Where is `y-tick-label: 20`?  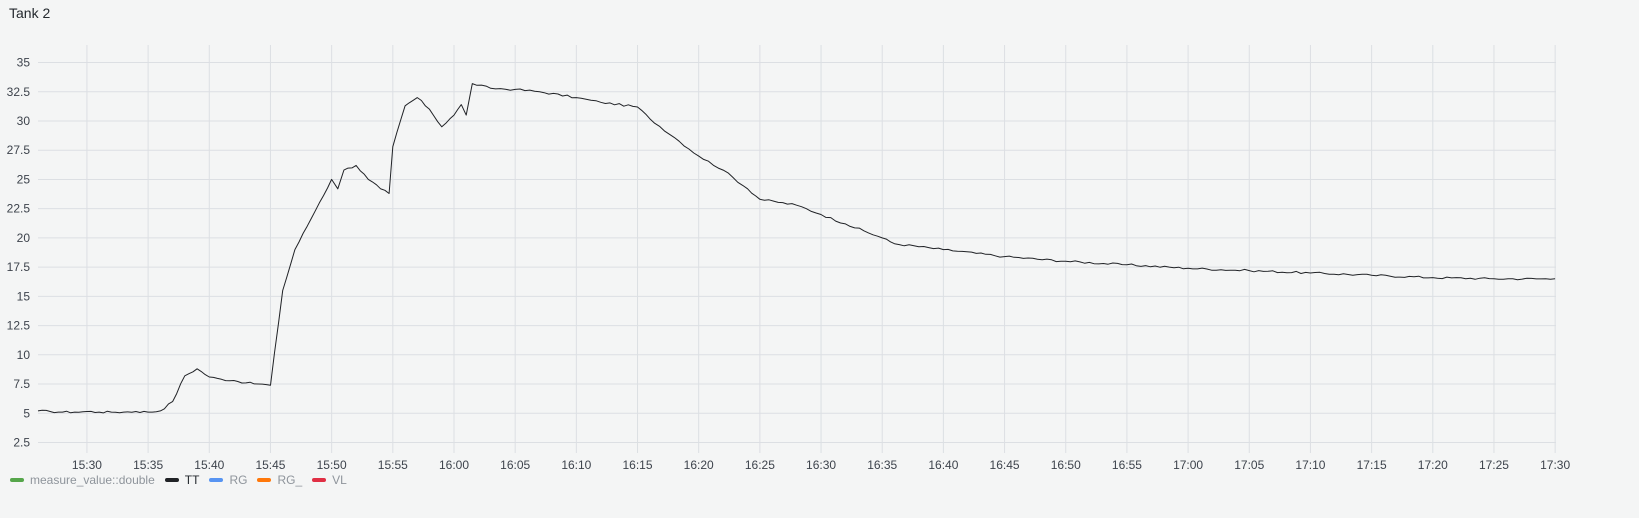
y-tick-label: 20 is located at coordinates (24, 238).